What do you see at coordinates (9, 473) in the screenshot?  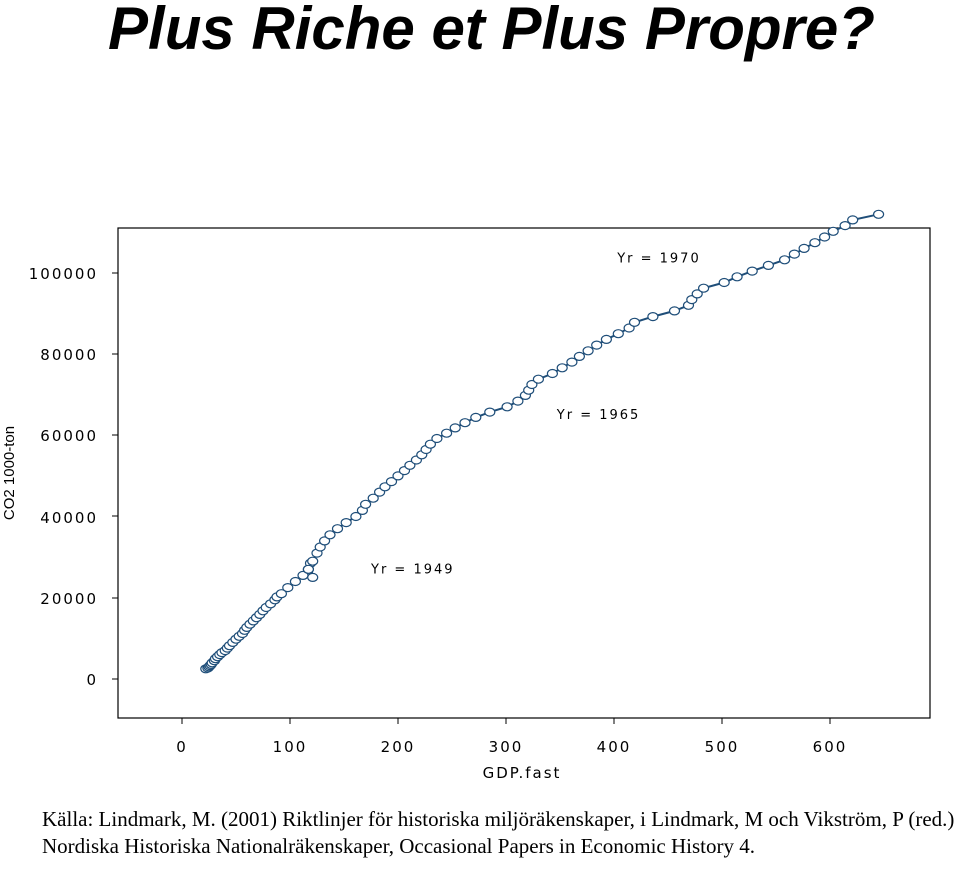 I see `y-axis-label: CO2 1000-ton` at bounding box center [9, 473].